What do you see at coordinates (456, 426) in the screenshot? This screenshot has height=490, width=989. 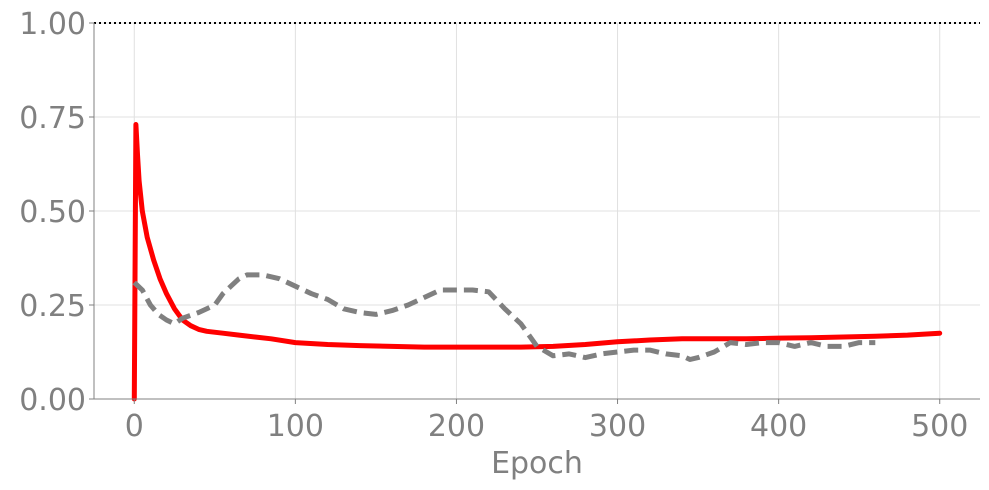 I see `x-tick-label-2: 200` at bounding box center [456, 426].